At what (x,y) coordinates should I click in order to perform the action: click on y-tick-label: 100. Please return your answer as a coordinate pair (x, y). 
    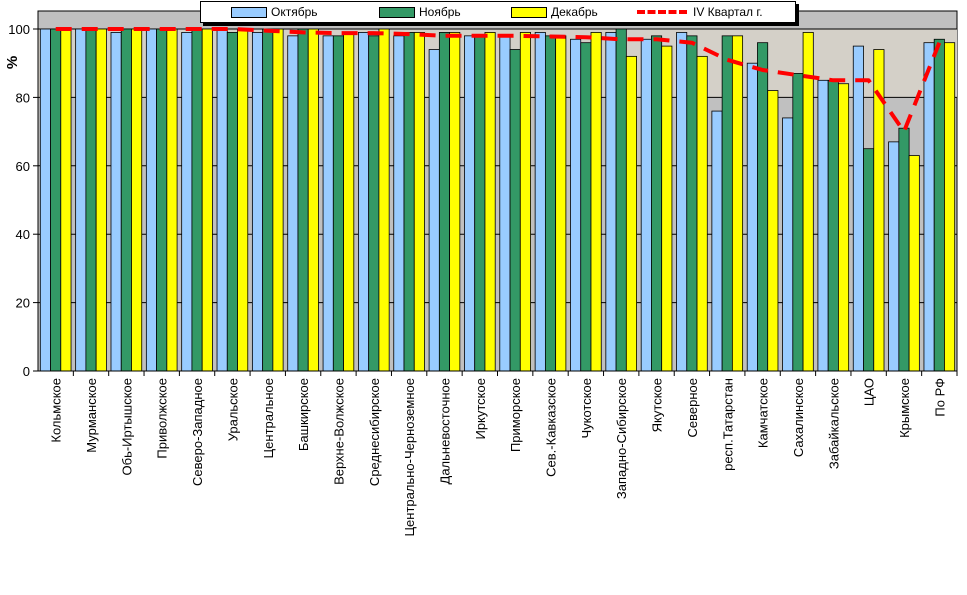
    Looking at the image, I should click on (19, 29).